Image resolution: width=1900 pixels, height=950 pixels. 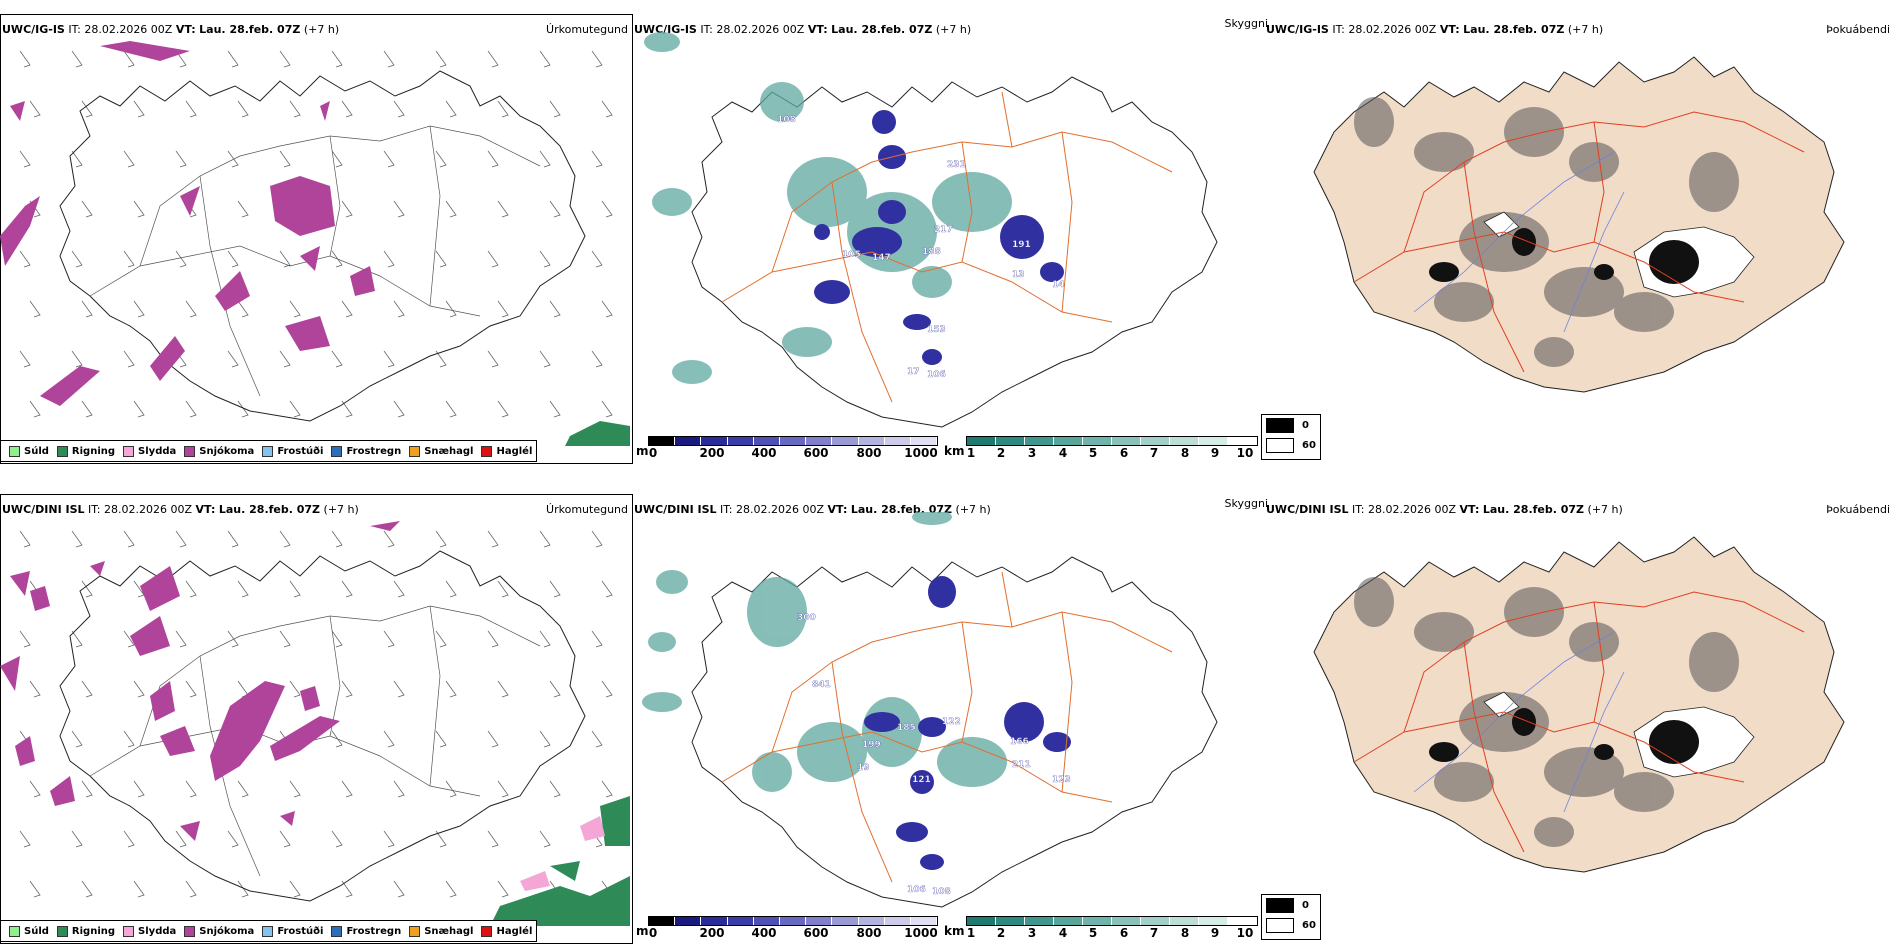 I want to click on tick-label: 5, so click(x=1093, y=453).